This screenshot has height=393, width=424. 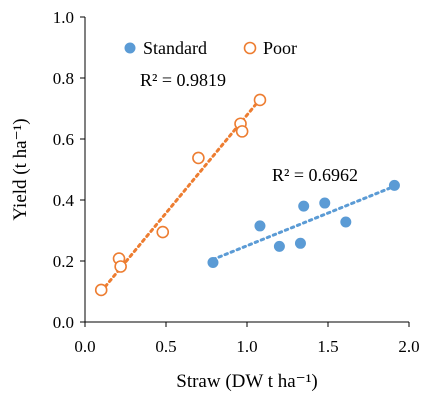 What do you see at coordinates (63, 261) in the screenshot?
I see `y-tick-label: 0.2` at bounding box center [63, 261].